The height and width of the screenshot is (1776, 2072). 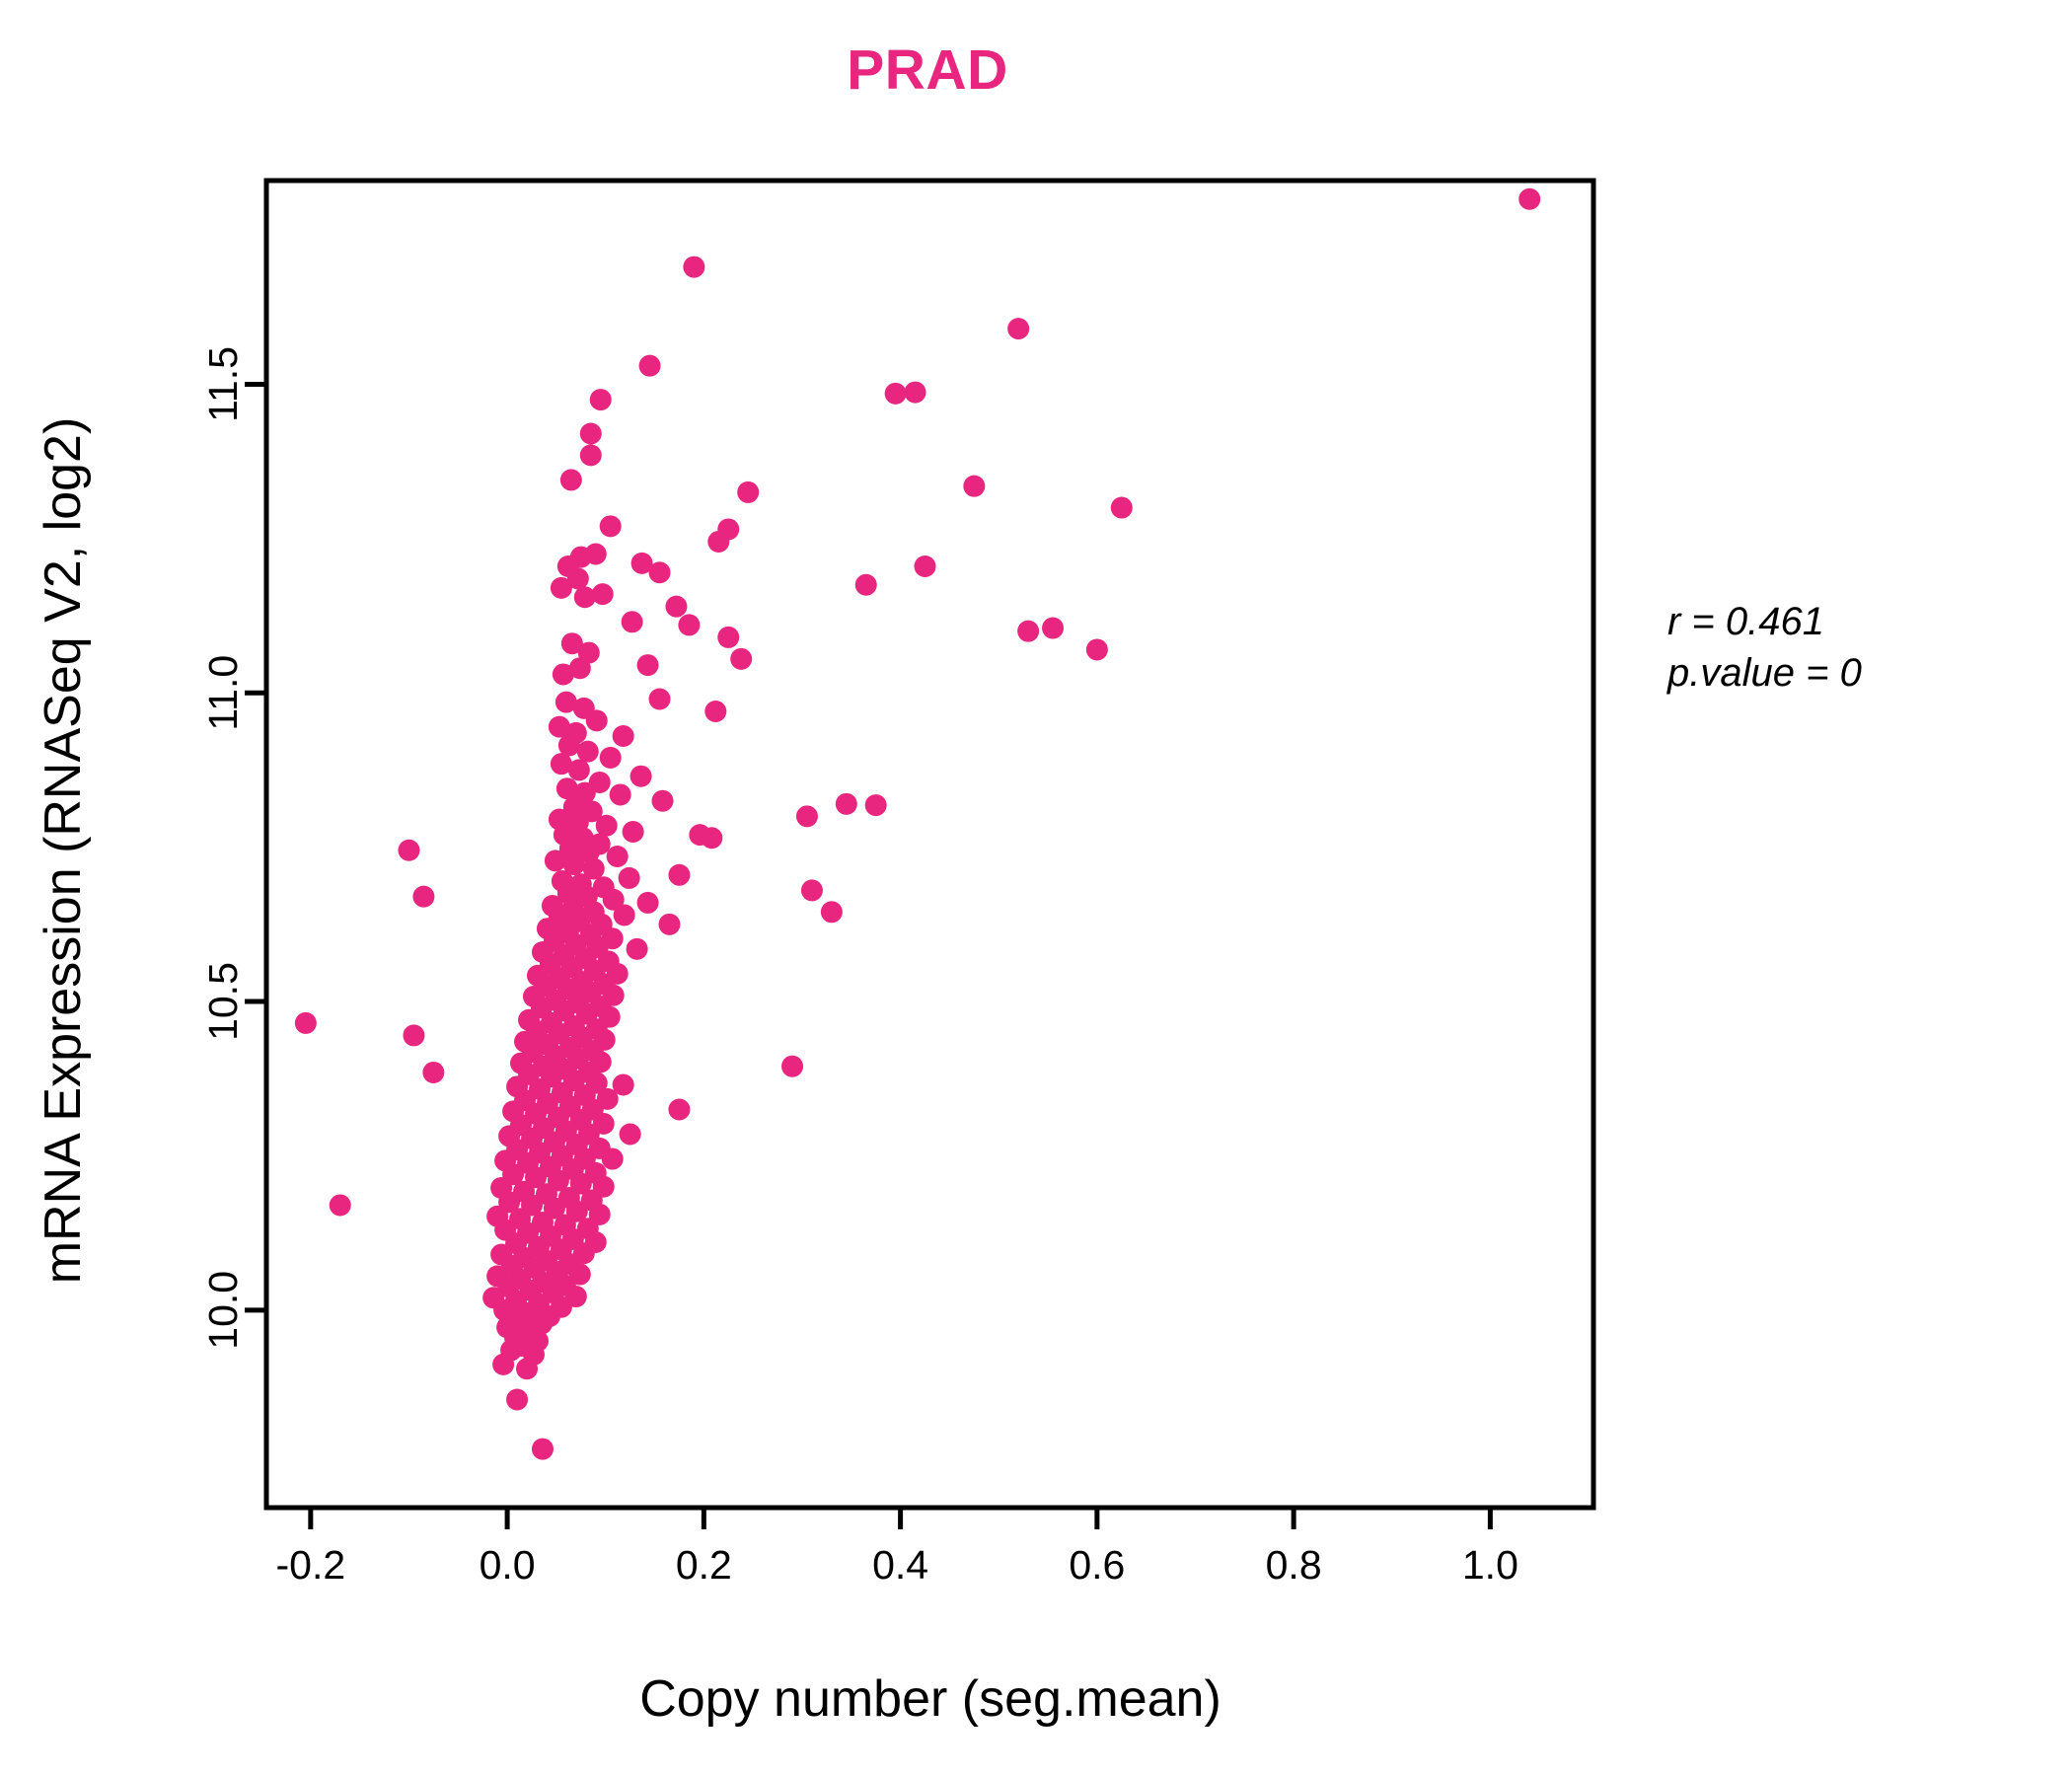 What do you see at coordinates (1294, 1565) in the screenshot?
I see `x-tick-label: 0.8` at bounding box center [1294, 1565].